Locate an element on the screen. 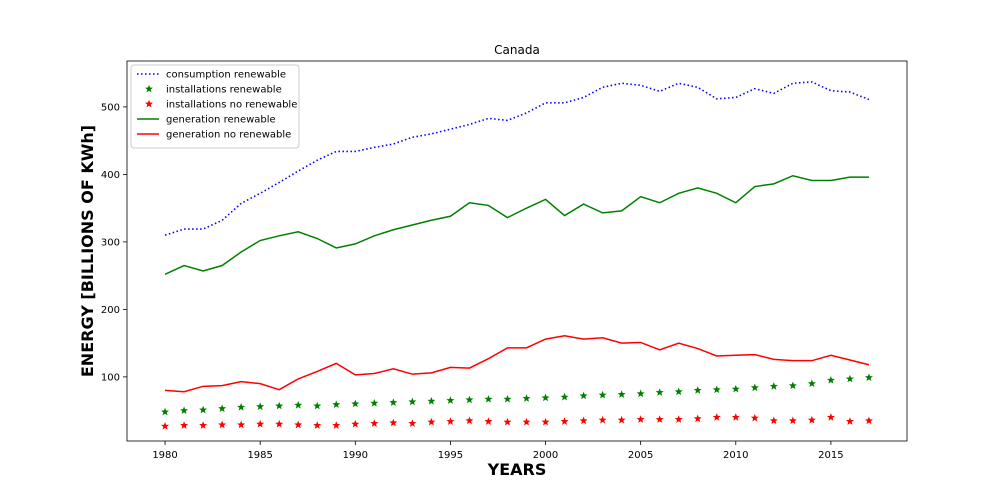 The width and height of the screenshot is (1008, 504). legend-label: consumption renewable is located at coordinates (226, 75).